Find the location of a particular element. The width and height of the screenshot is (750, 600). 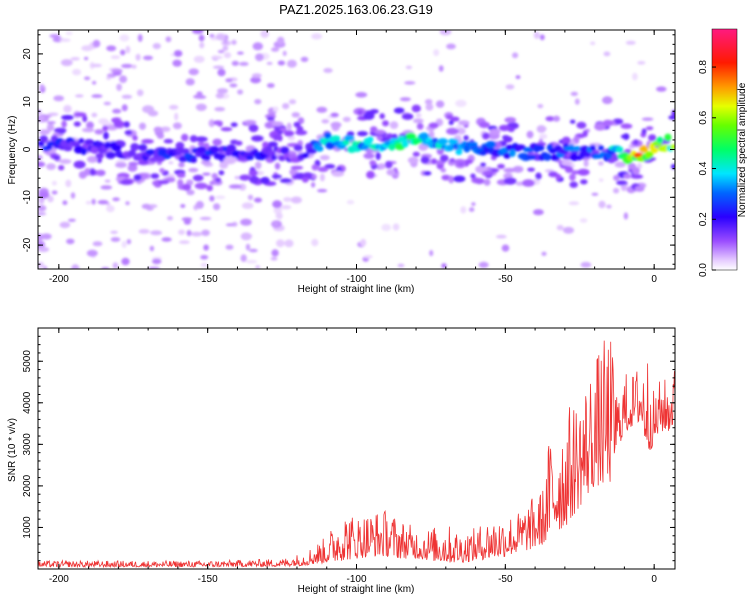

x-tick-label: -200 is located at coordinates (59, 279).